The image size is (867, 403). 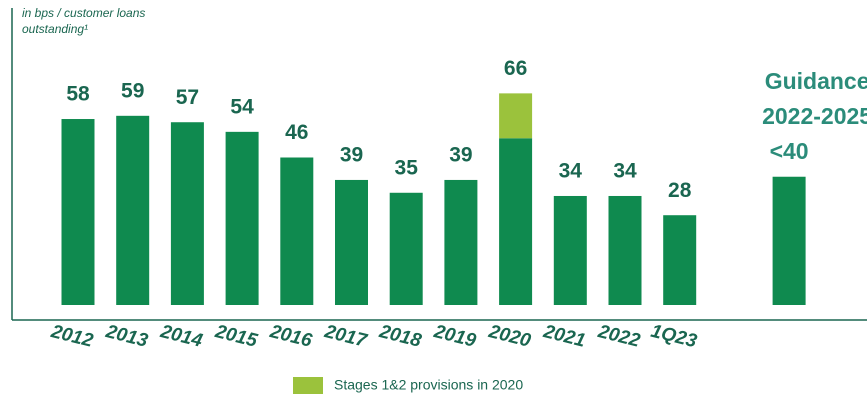 What do you see at coordinates (680, 190) in the screenshot?
I see `bar-label: 28` at bounding box center [680, 190].